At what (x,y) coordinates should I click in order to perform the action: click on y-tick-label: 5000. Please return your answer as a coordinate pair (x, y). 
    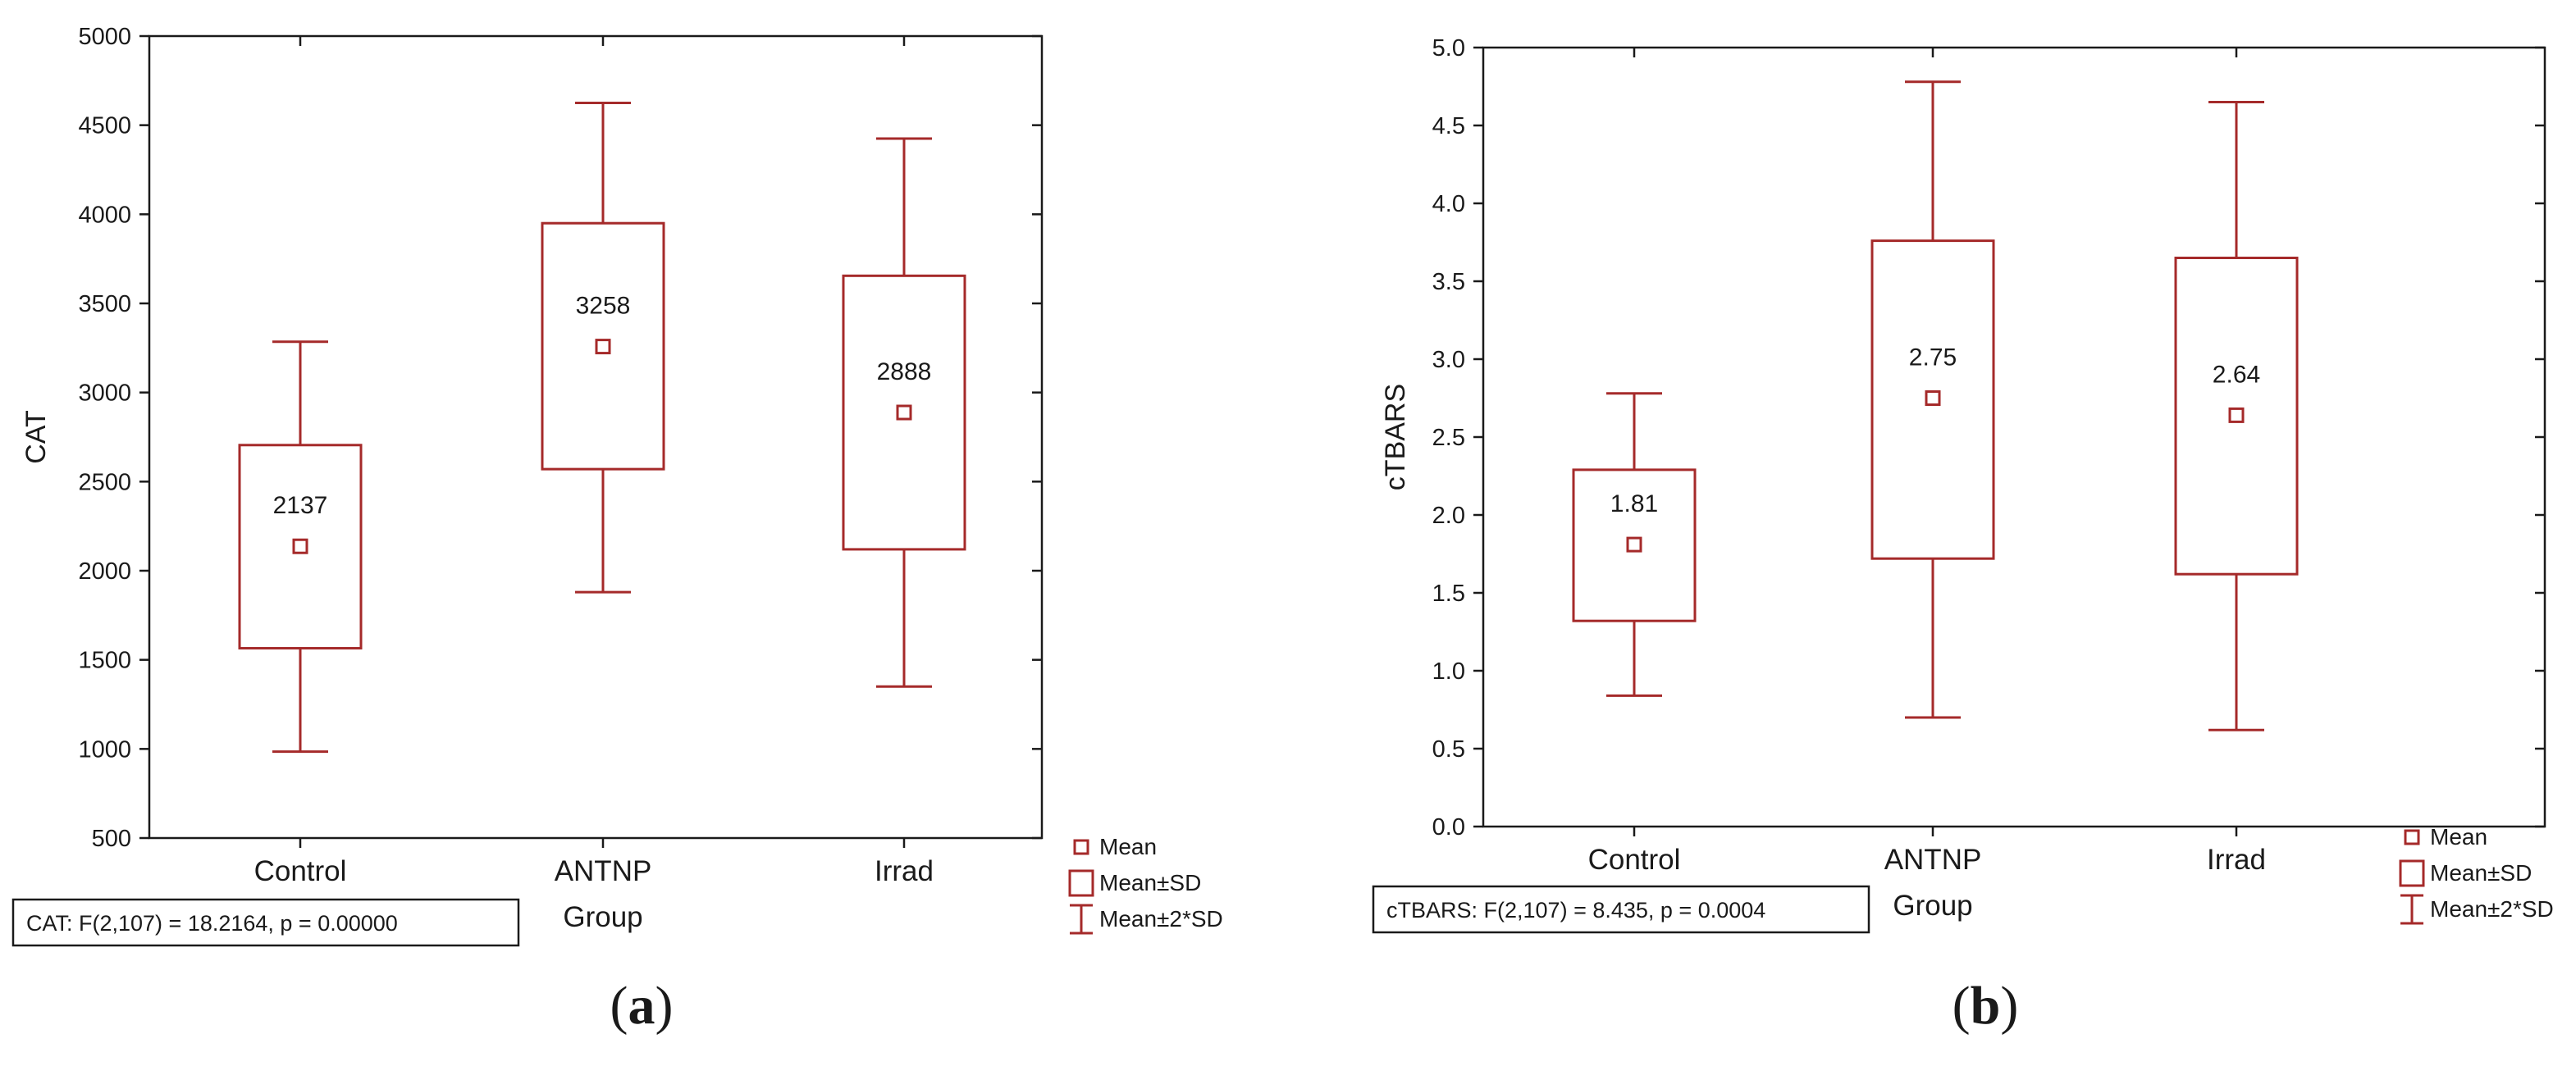
    Looking at the image, I should click on (105, 37).